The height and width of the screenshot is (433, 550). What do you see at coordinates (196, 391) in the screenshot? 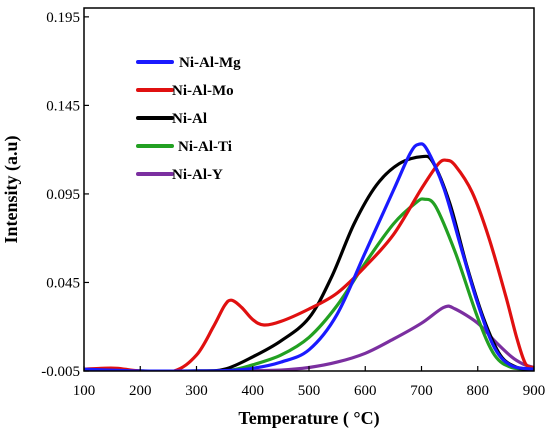
I see `x-tick-label: 300` at bounding box center [196, 391].